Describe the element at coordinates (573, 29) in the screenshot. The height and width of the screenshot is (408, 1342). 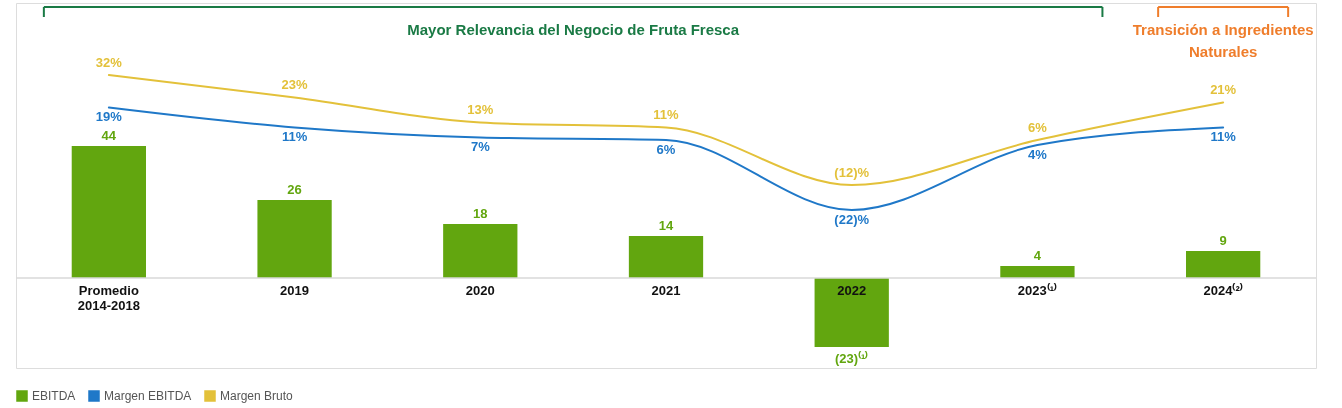
I see `text: Mayor Relevancia del Negocio de Fruta Fresca` at that location.